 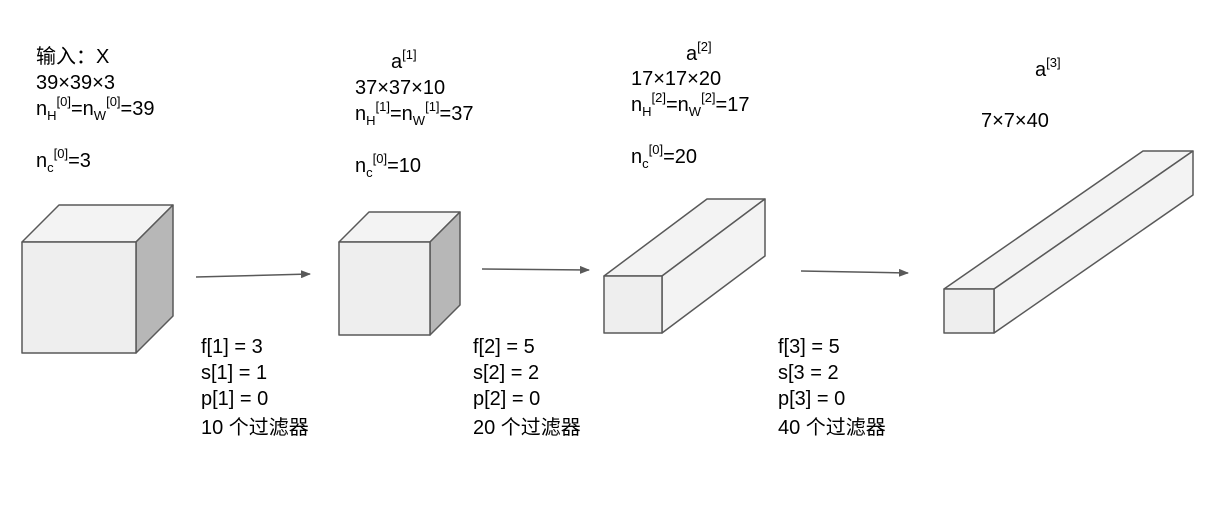 I want to click on input-nc: nc[0]=3, so click(x=63, y=160).